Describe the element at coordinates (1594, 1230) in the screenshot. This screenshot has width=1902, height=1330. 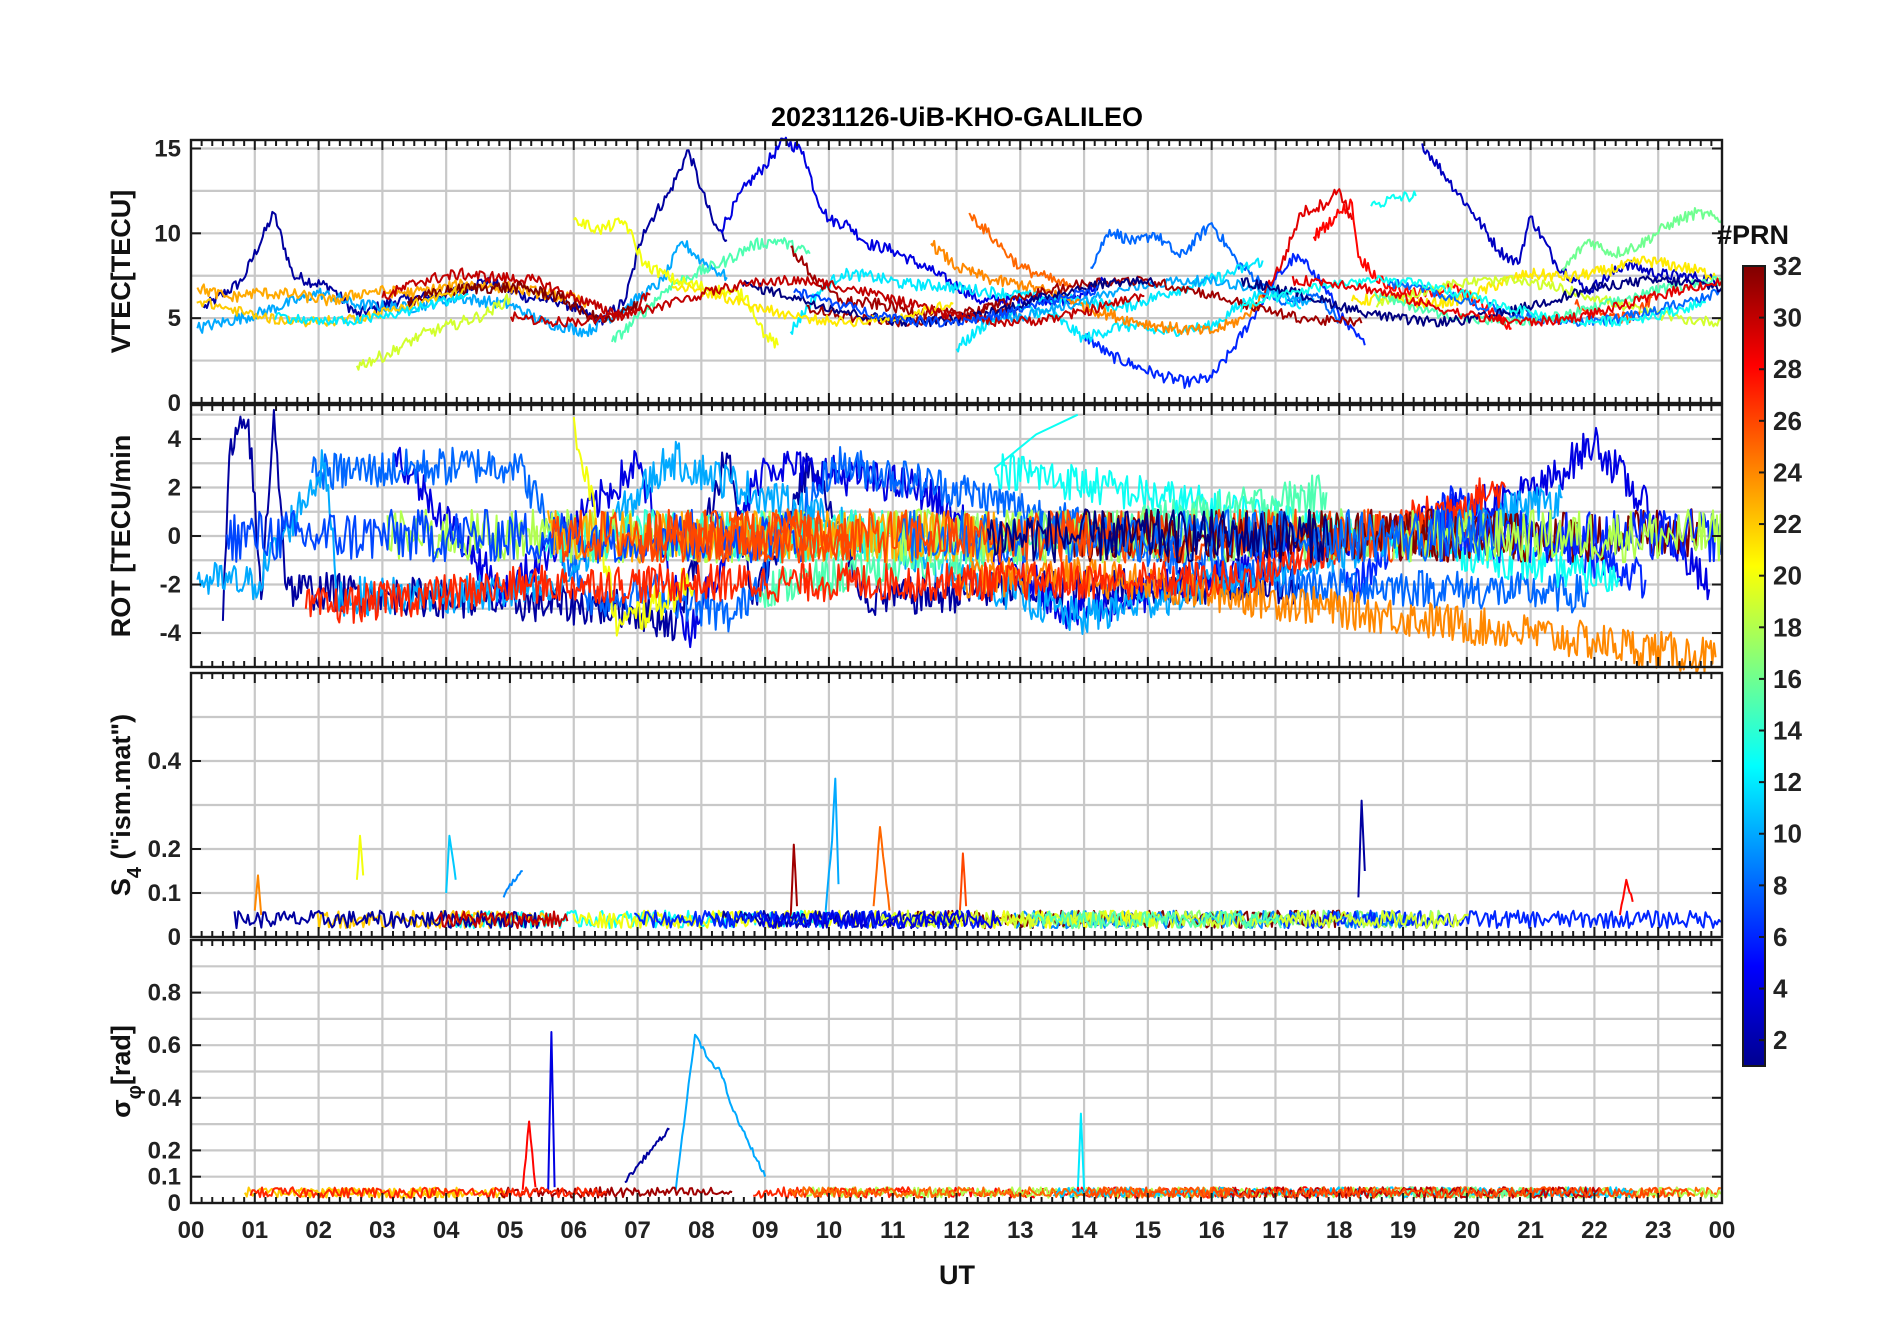
I see `x-tick-label: 22` at that location.